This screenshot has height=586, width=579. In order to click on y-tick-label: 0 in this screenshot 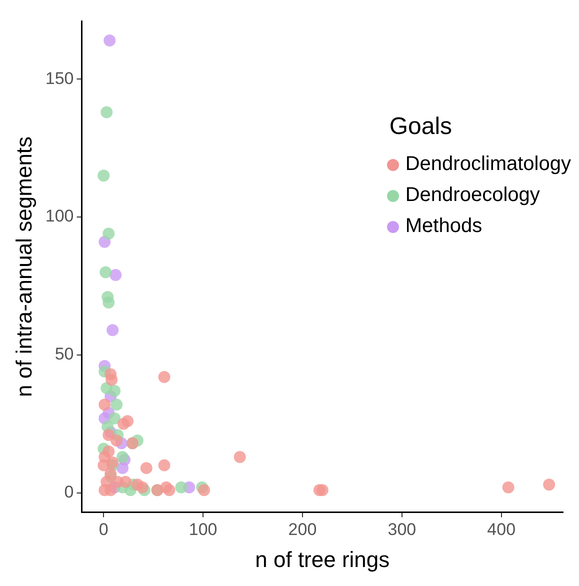, I will do `click(69, 492)`.